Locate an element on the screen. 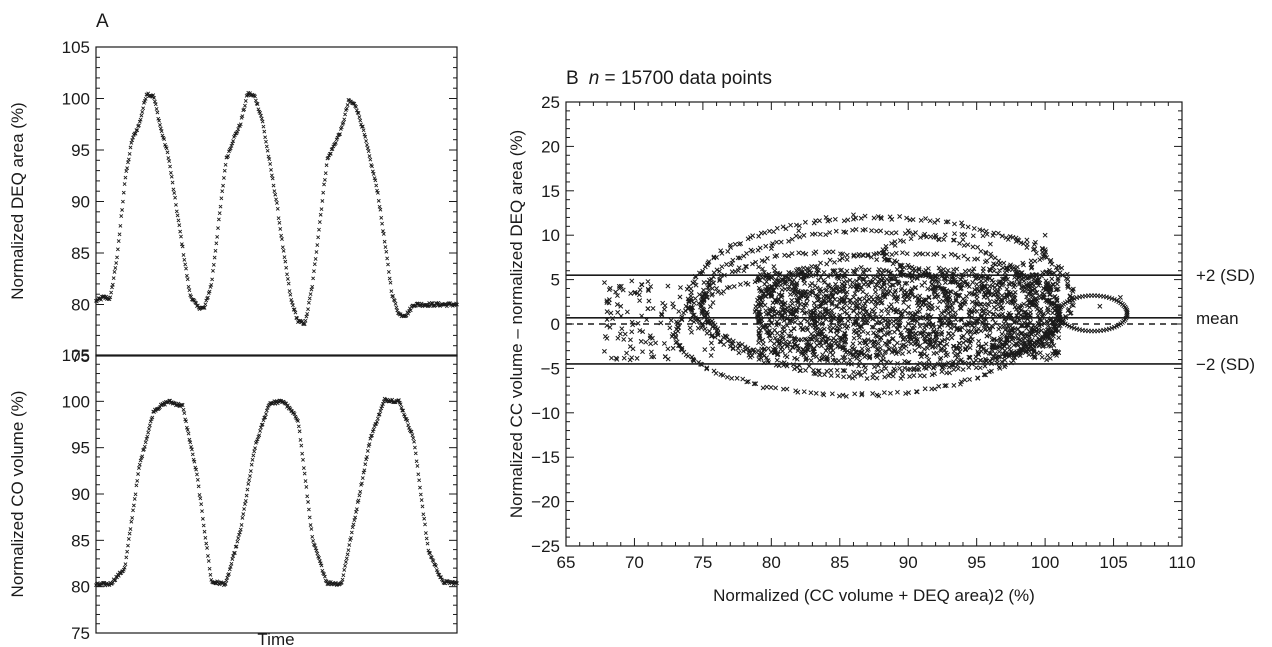  ytick-label: 80 is located at coordinates (80, 305).